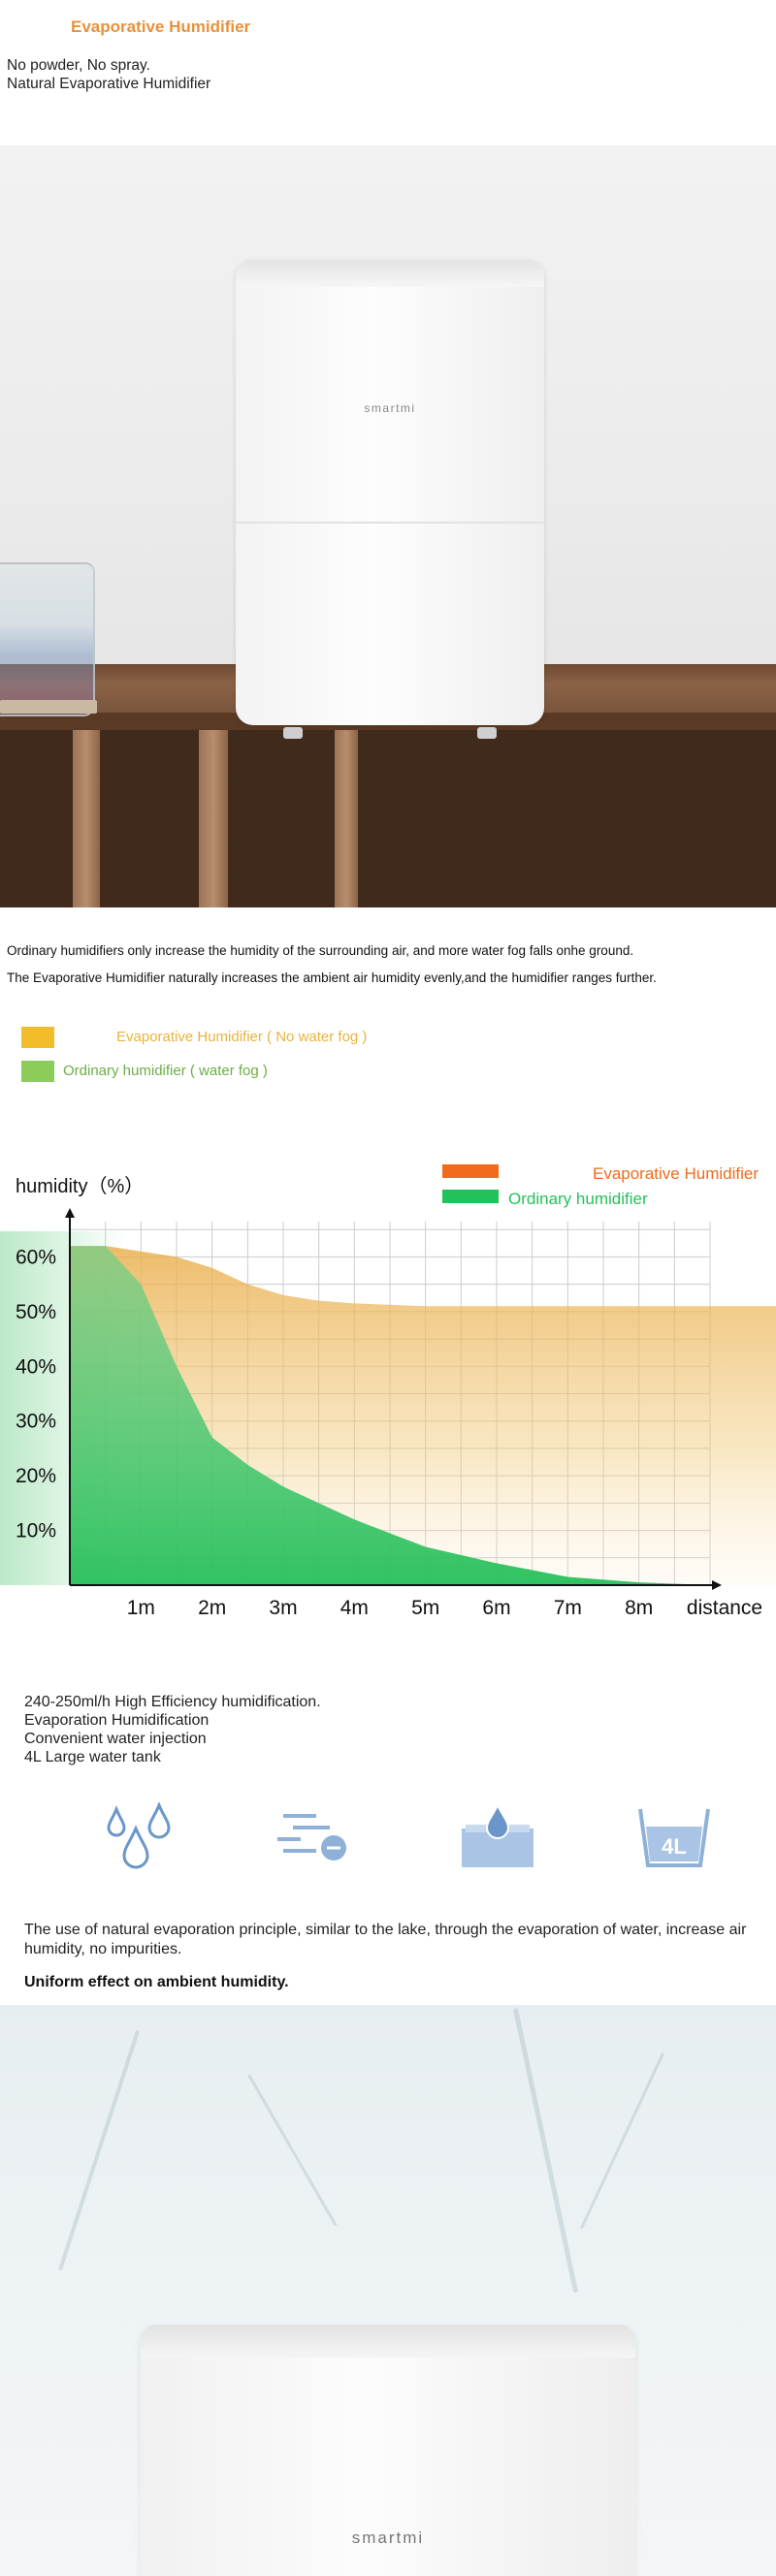  I want to click on glass-jar, so click(47, 639).